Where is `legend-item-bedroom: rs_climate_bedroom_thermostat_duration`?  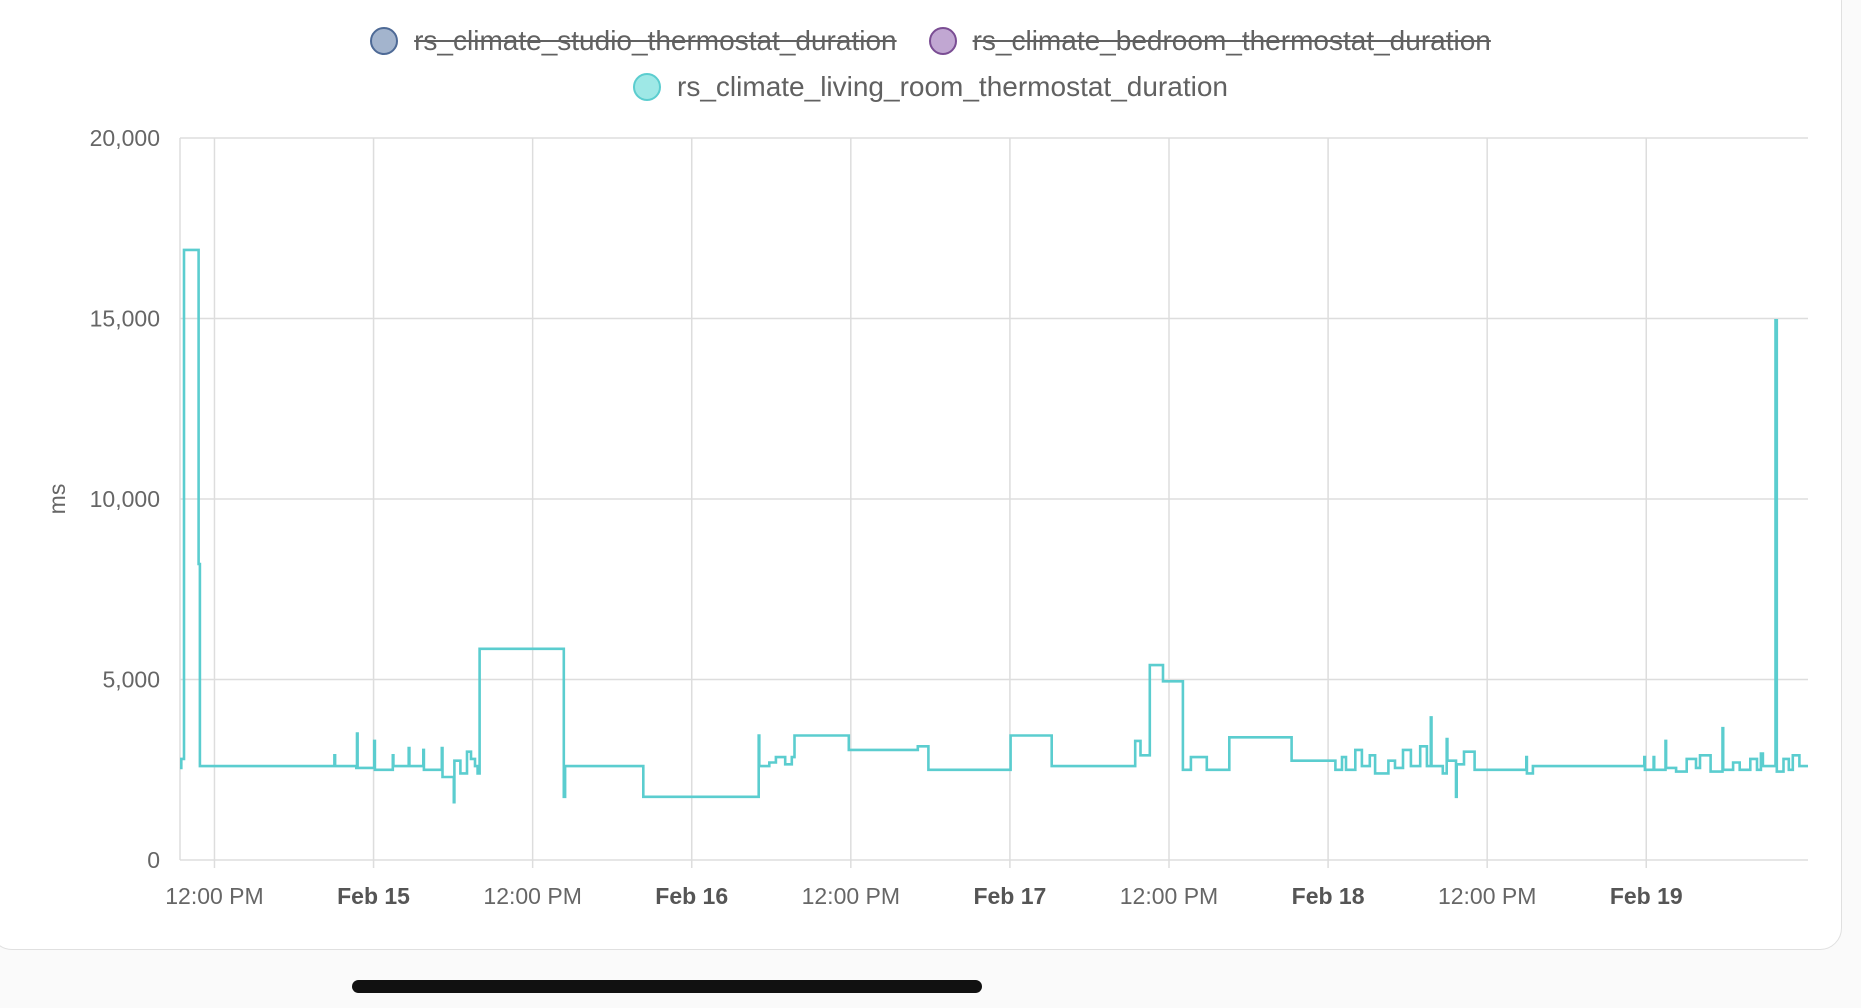
legend-item-bedroom: rs_climate_bedroom_thermostat_duration is located at coordinates (1209, 41).